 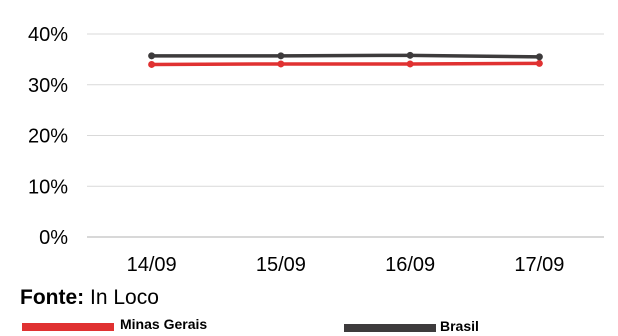 I want to click on series-lines, so click(x=345, y=59).